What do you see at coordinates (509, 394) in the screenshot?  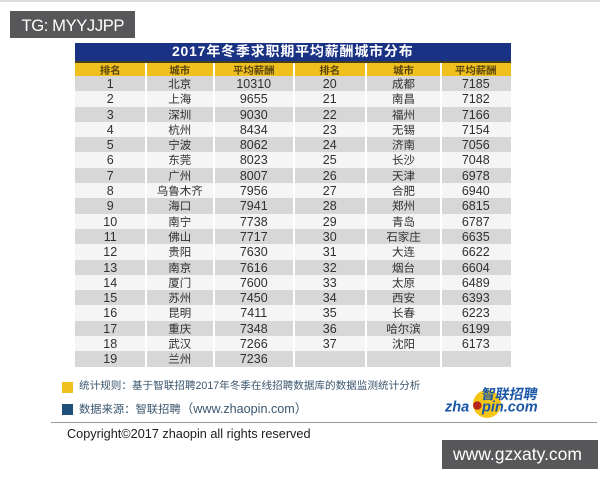 I see `svg-text: 智联招聘` at bounding box center [509, 394].